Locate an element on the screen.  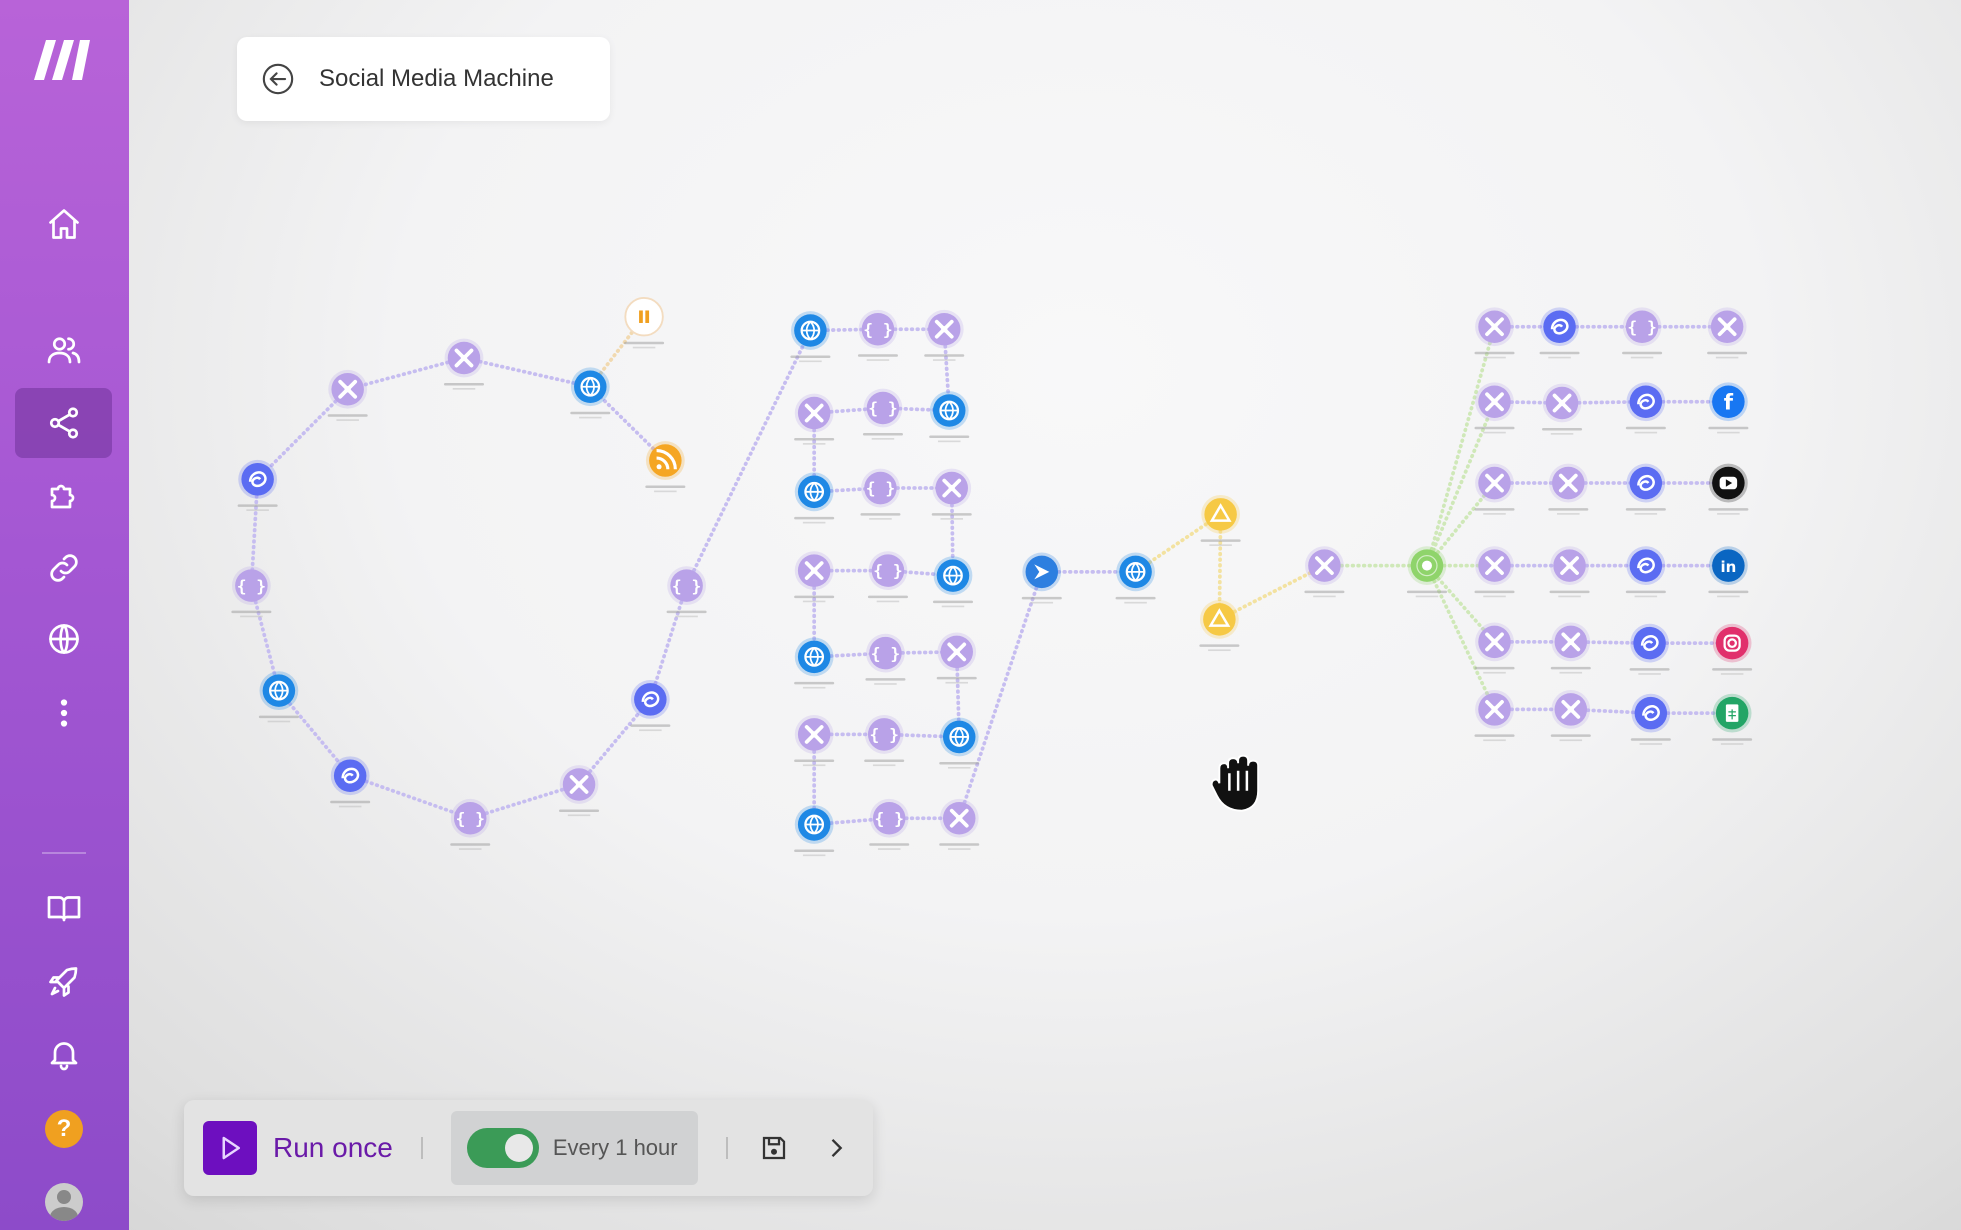
schedule-toggle is located at coordinates (502, 1148).